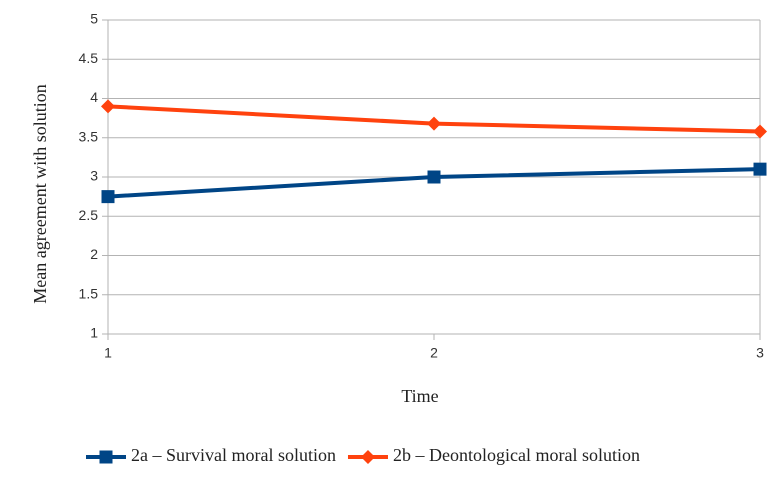 This screenshot has width=781, height=484. Describe the element at coordinates (233, 455) in the screenshot. I see `legend-label: 2a – Survival moral solution` at that location.